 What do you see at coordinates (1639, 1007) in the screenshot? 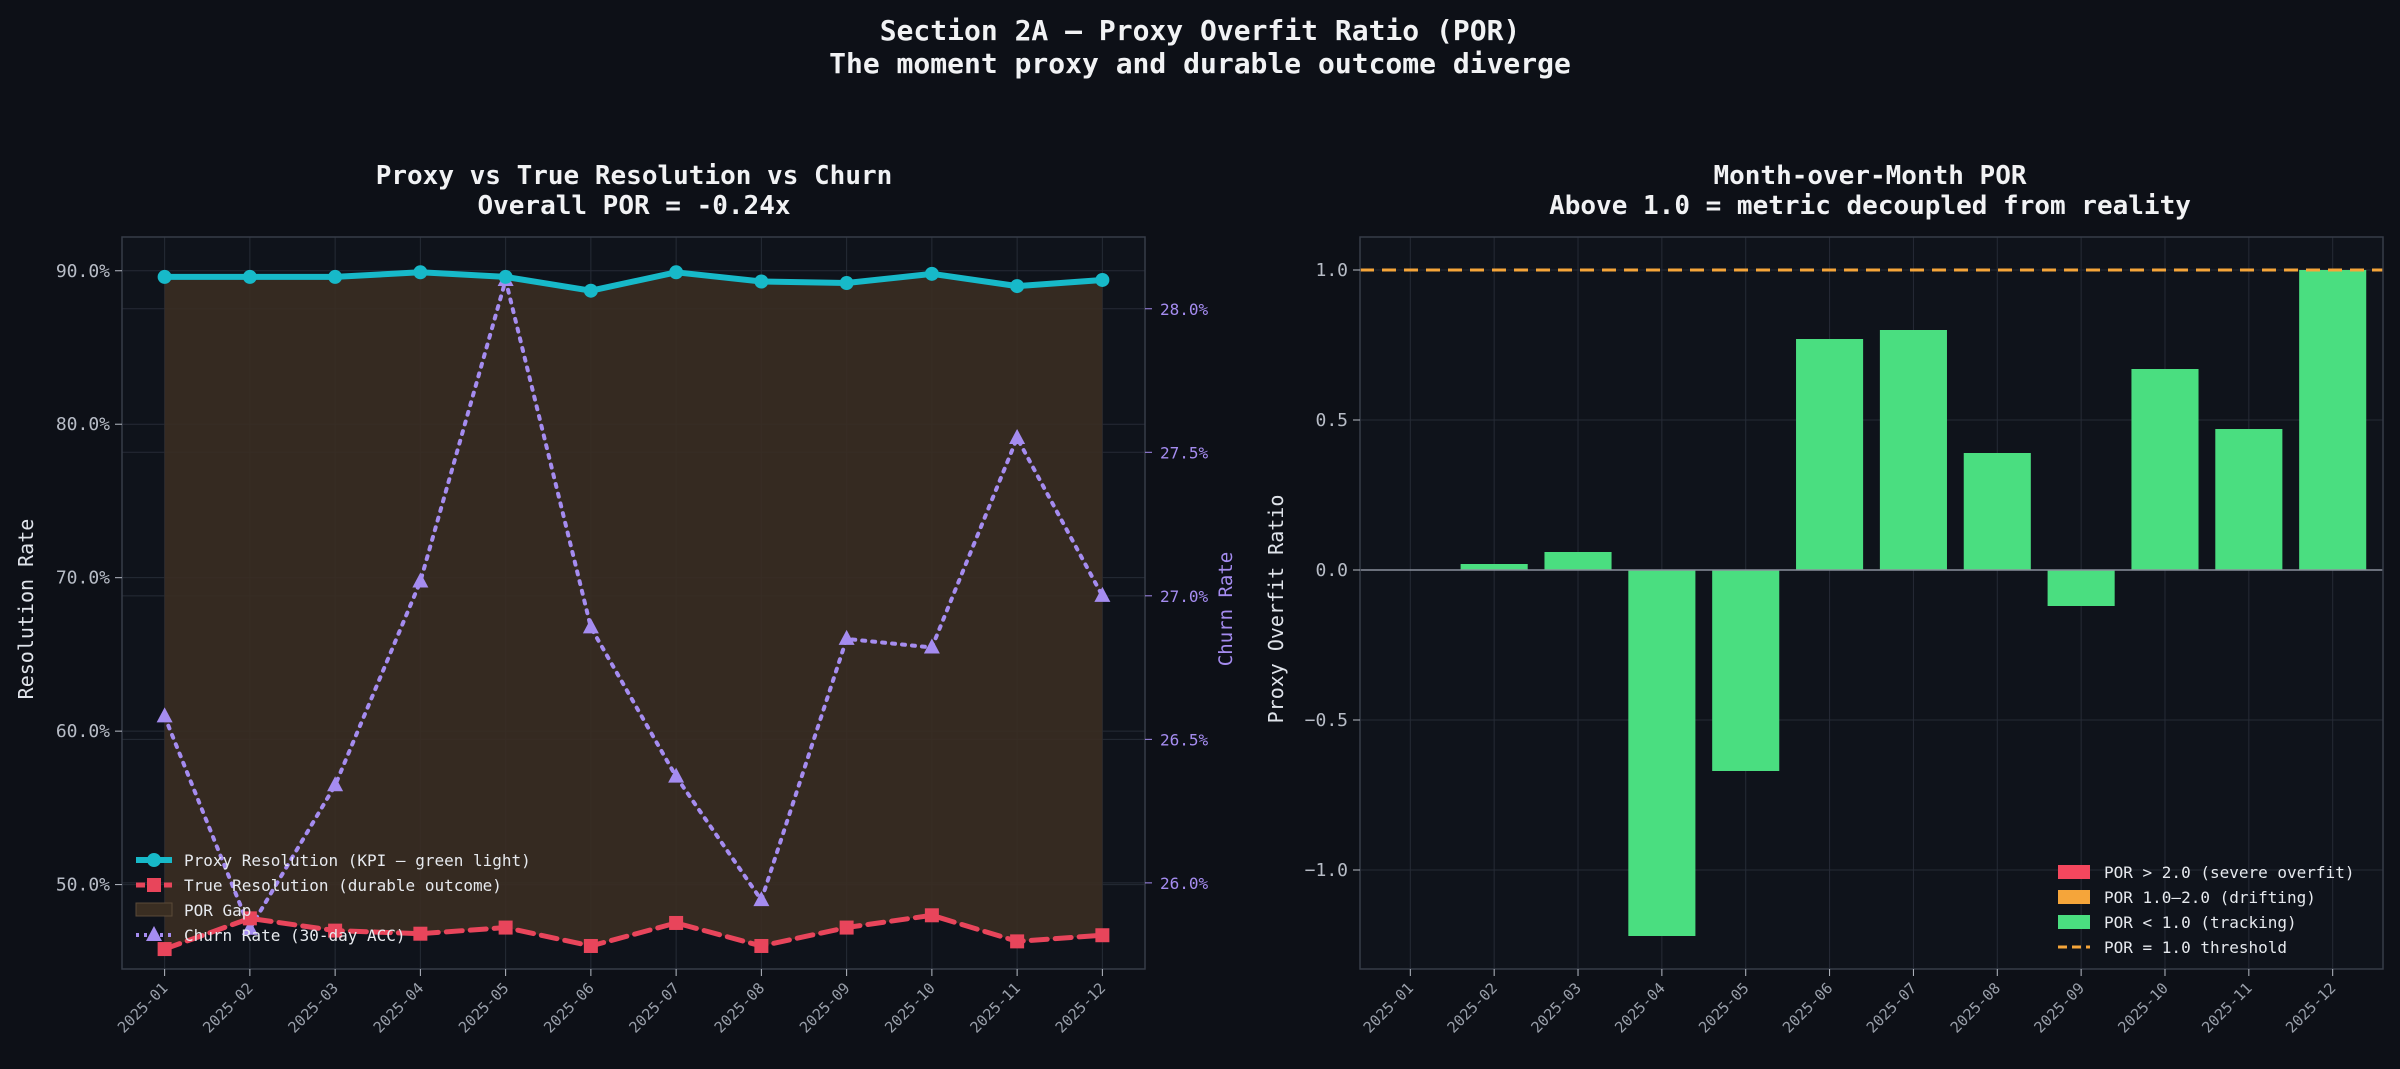
I see `bar-x-tick-label: 2025-04` at bounding box center [1639, 1007].